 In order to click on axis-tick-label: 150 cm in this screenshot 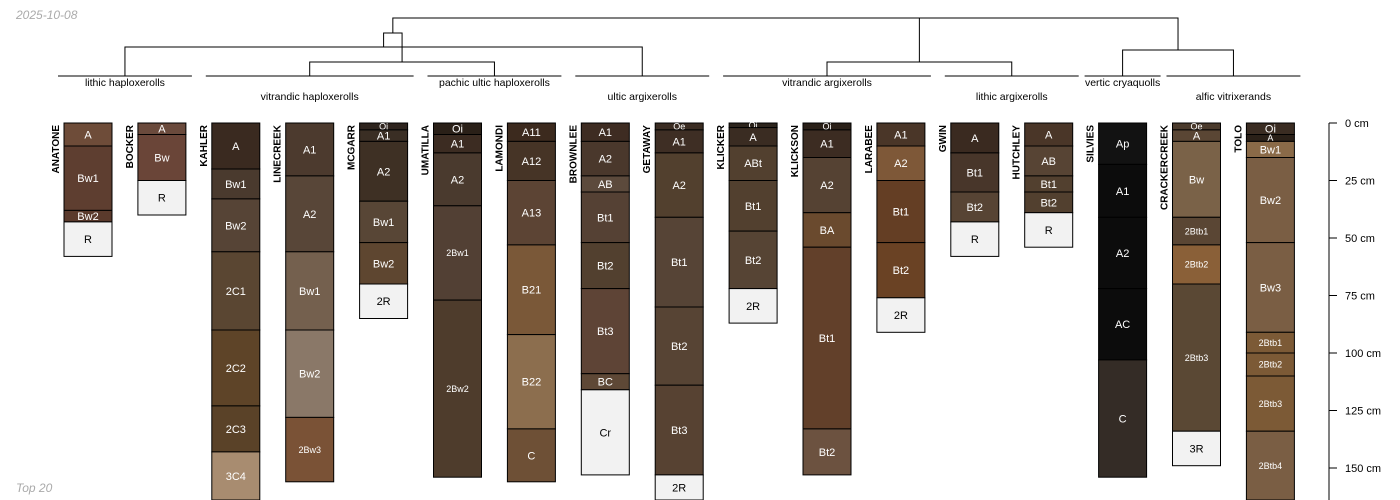, I will do `click(1363, 469)`.